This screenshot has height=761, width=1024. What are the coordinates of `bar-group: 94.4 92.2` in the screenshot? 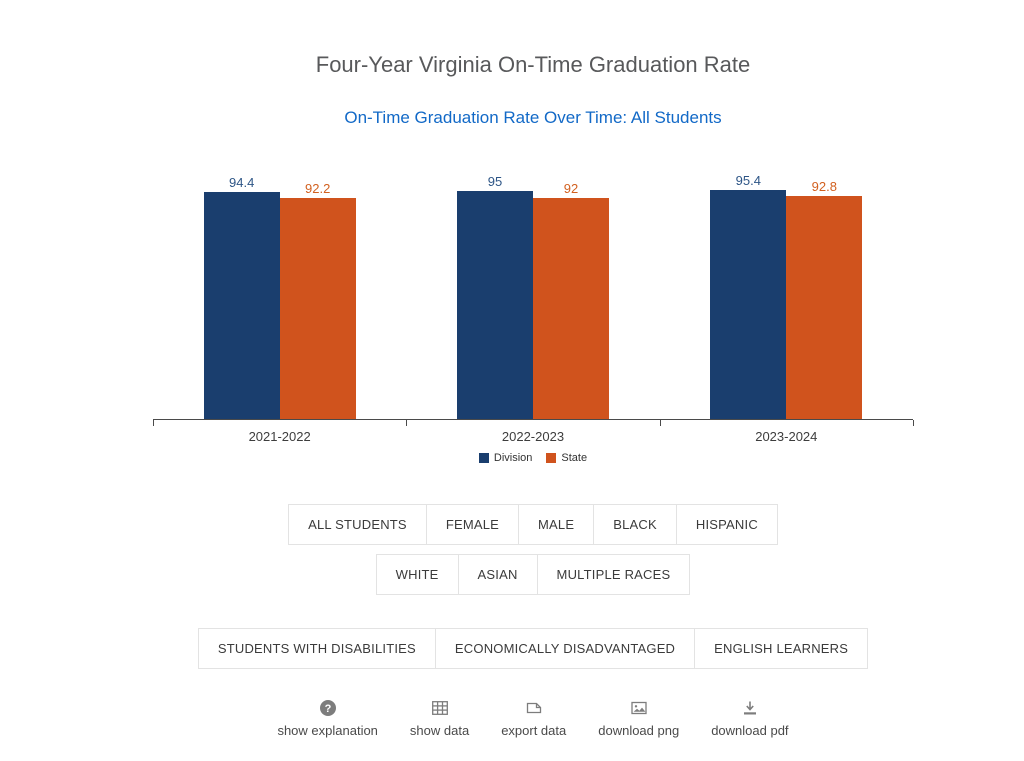 It's located at (279, 297).